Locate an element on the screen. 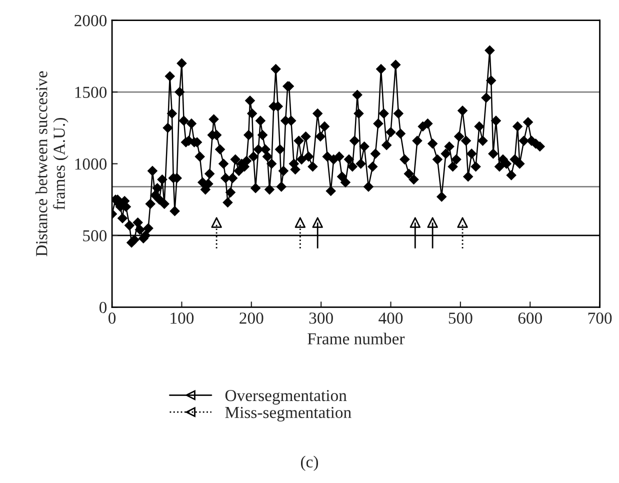 This screenshot has width=619, height=483. legend-label: Miss-segmentation is located at coordinates (288, 414).